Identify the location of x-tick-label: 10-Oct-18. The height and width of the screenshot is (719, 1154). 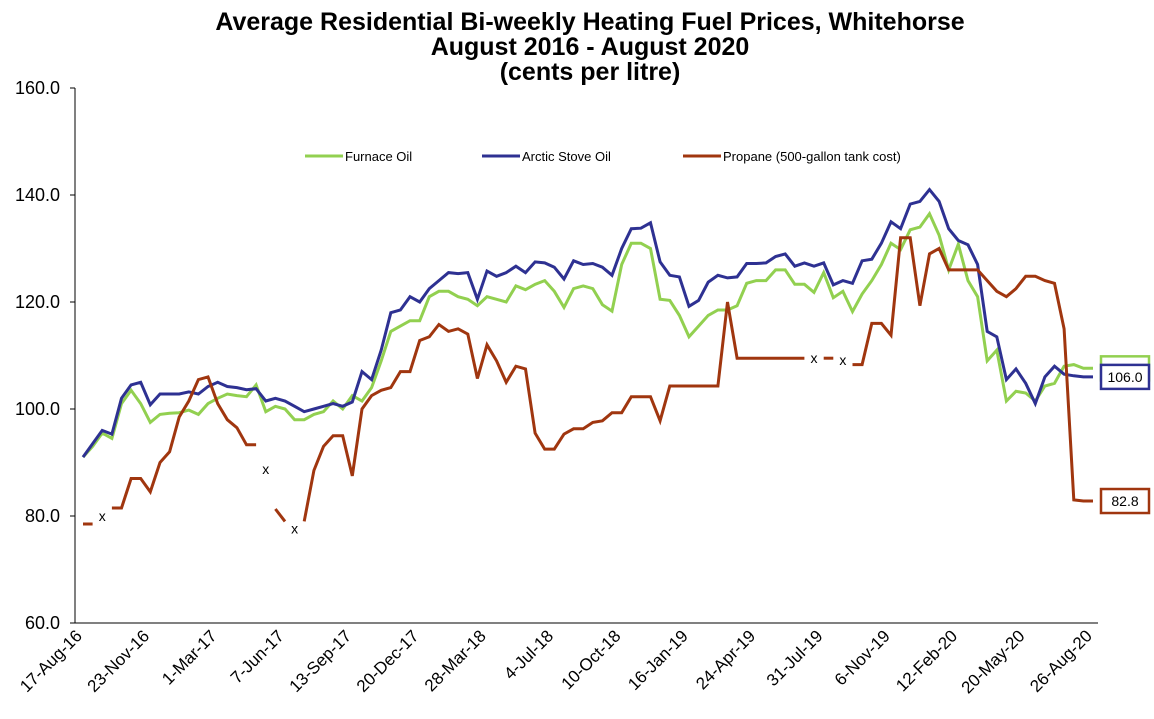
(591, 659).